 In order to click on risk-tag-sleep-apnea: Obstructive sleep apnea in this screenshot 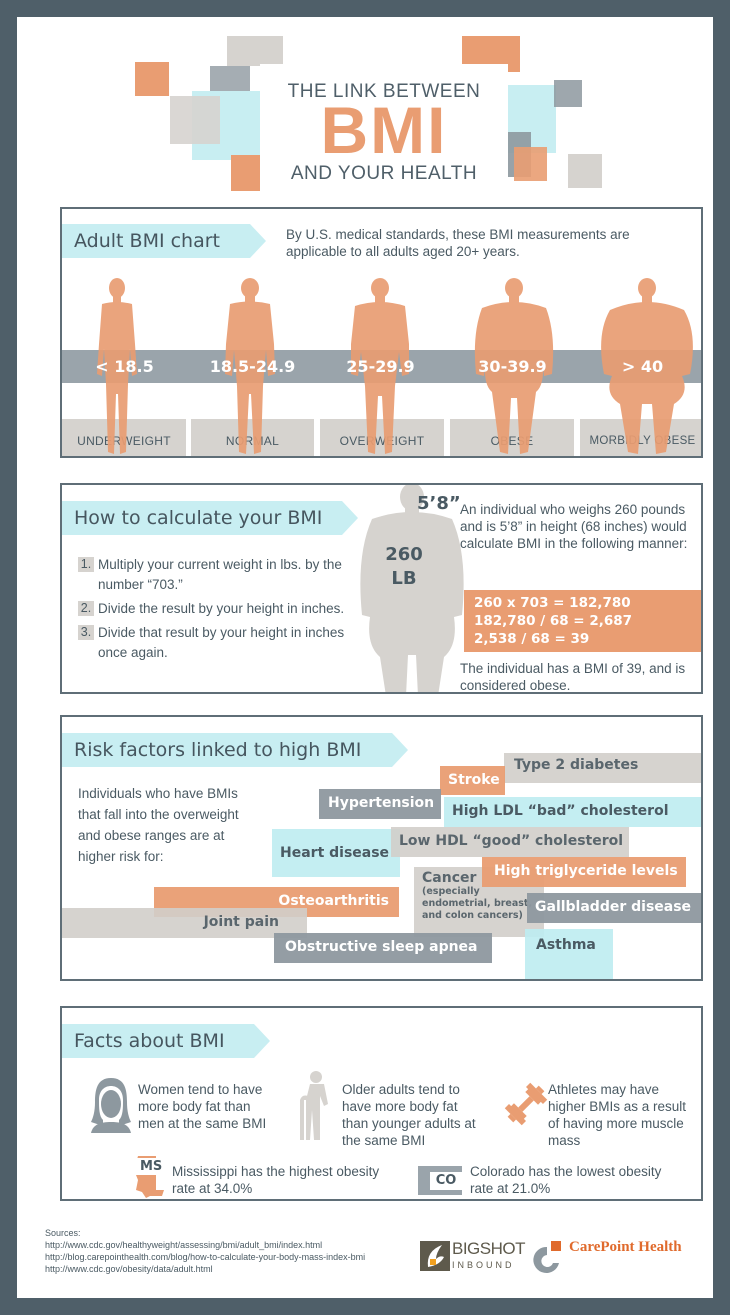, I will do `click(383, 948)`.